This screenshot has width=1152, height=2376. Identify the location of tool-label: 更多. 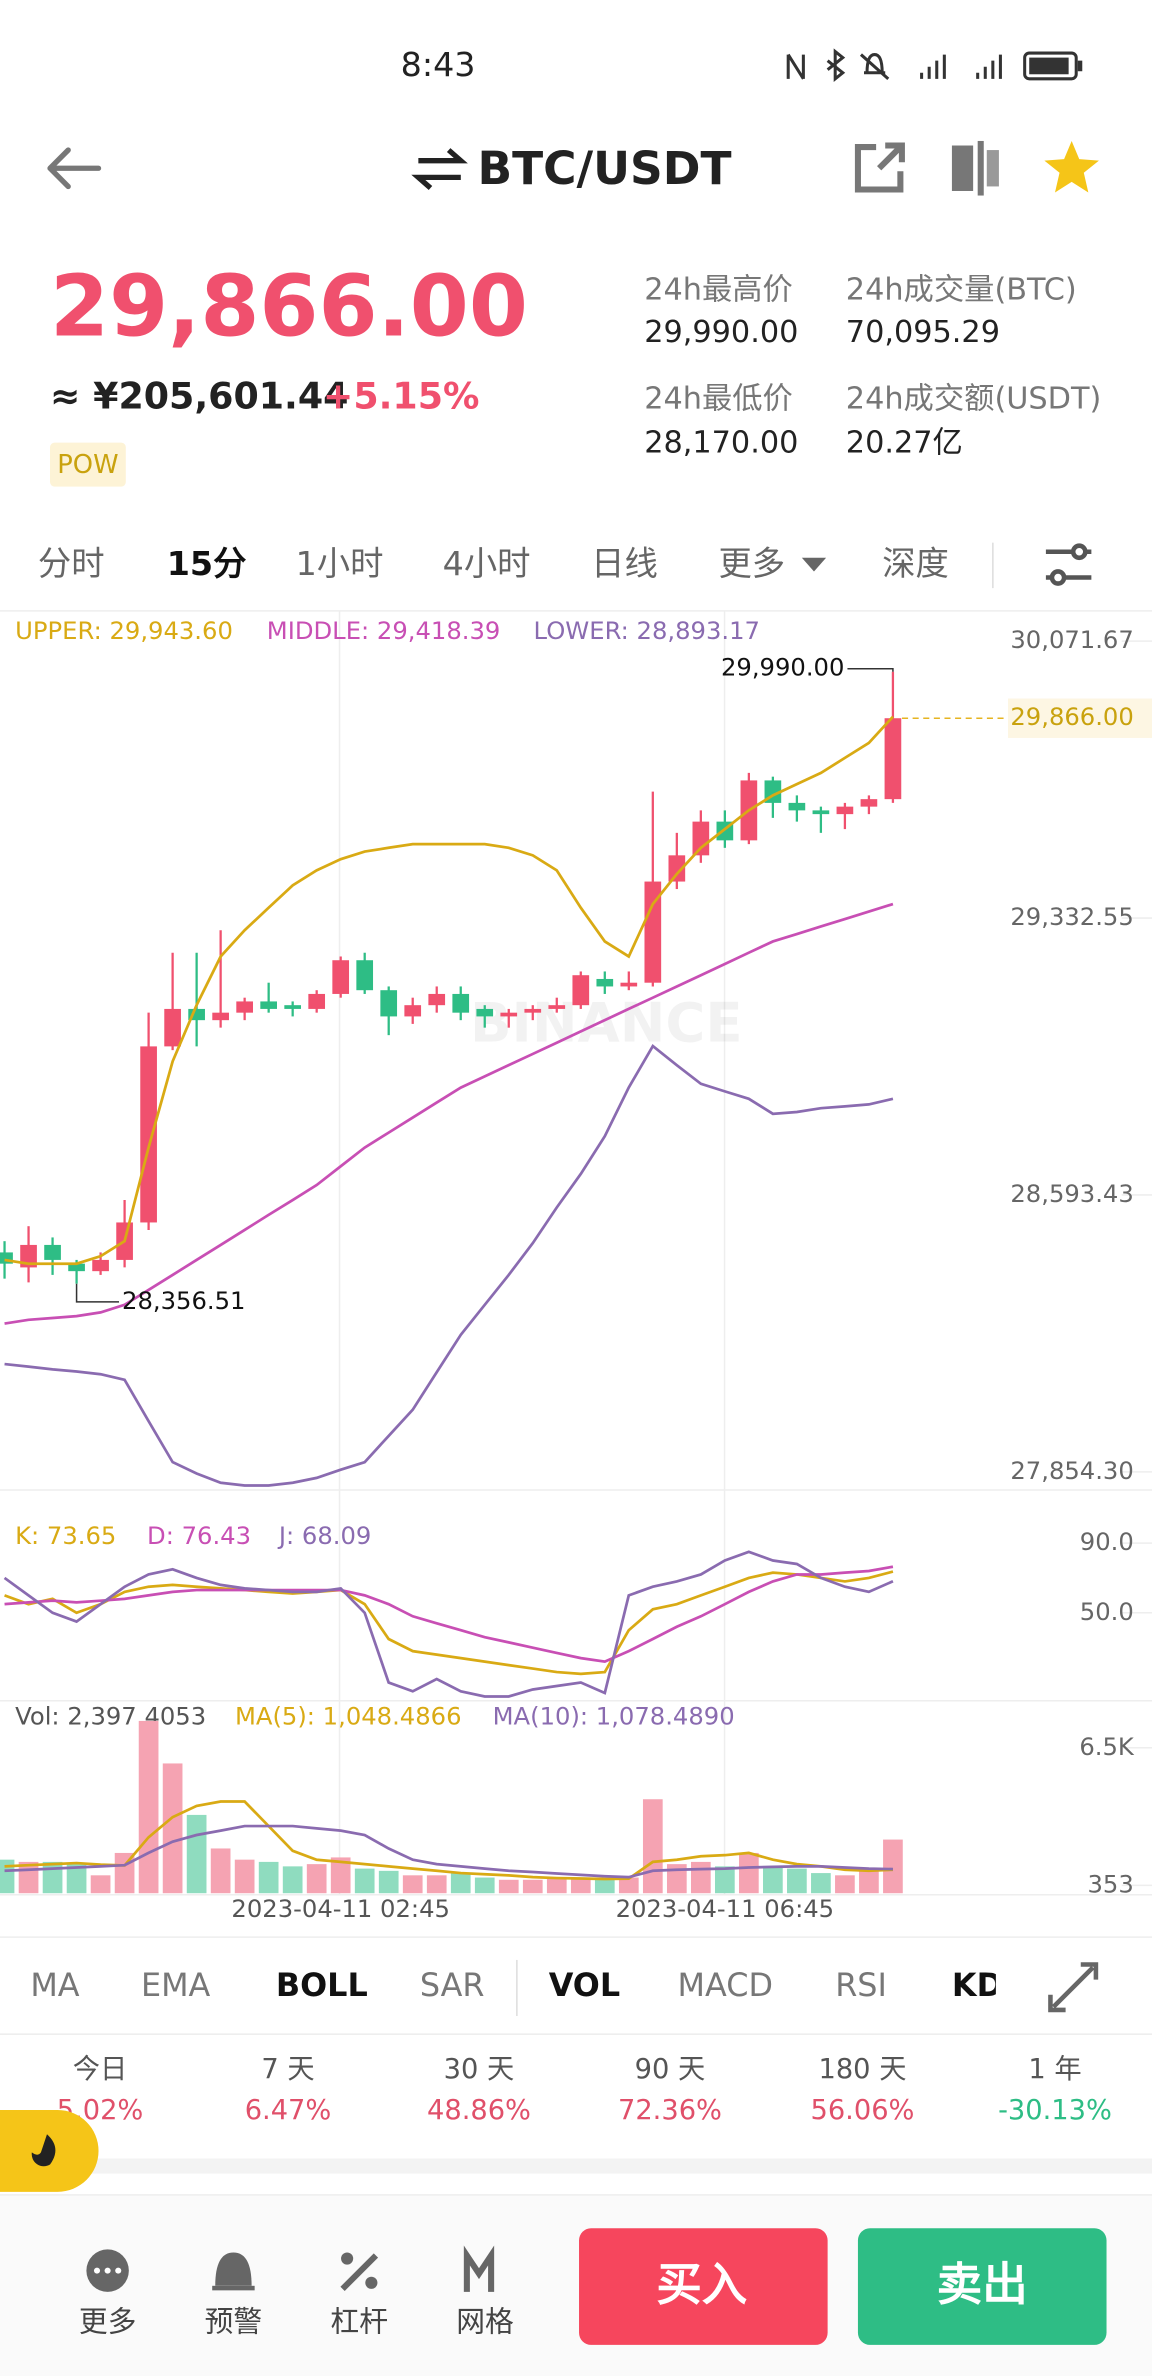
(108, 2322).